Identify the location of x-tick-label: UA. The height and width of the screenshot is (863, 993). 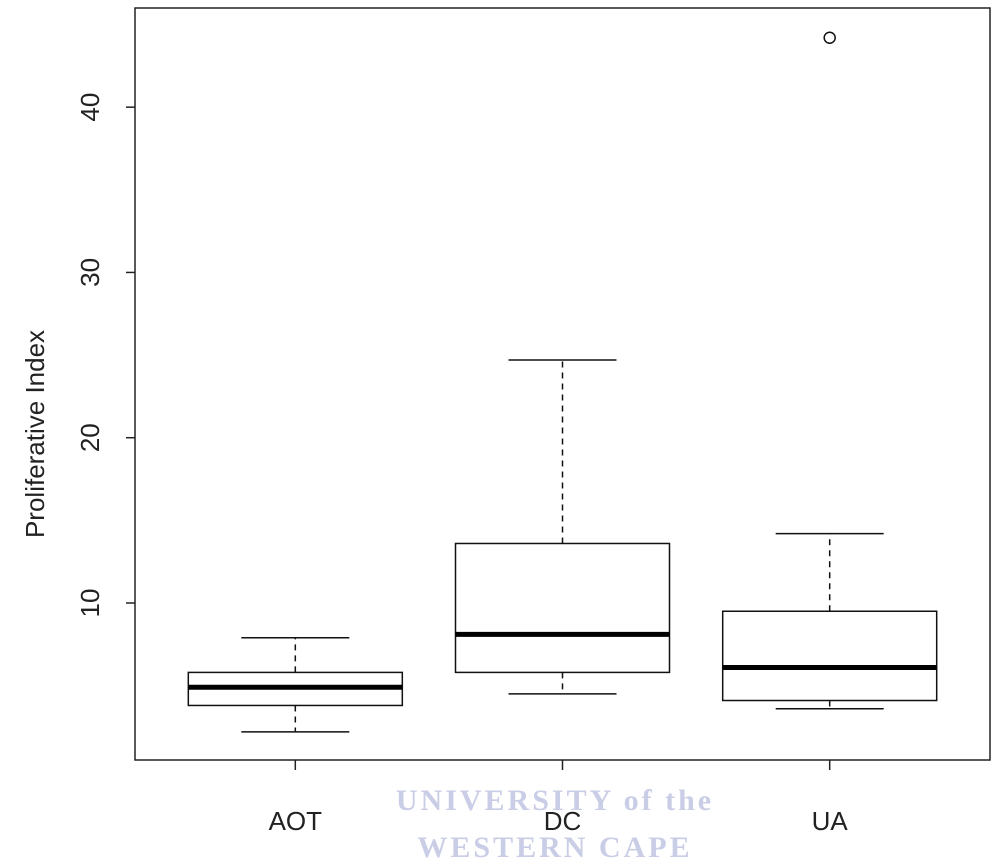
(830, 821).